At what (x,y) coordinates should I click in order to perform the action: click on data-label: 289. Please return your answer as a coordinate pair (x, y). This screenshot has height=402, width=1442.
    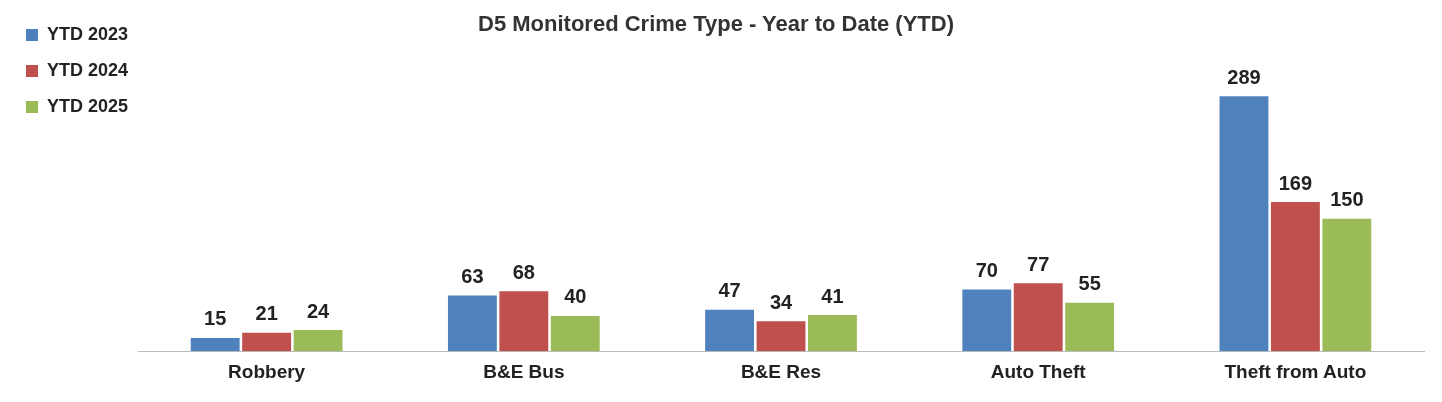
    Looking at the image, I should click on (1244, 76).